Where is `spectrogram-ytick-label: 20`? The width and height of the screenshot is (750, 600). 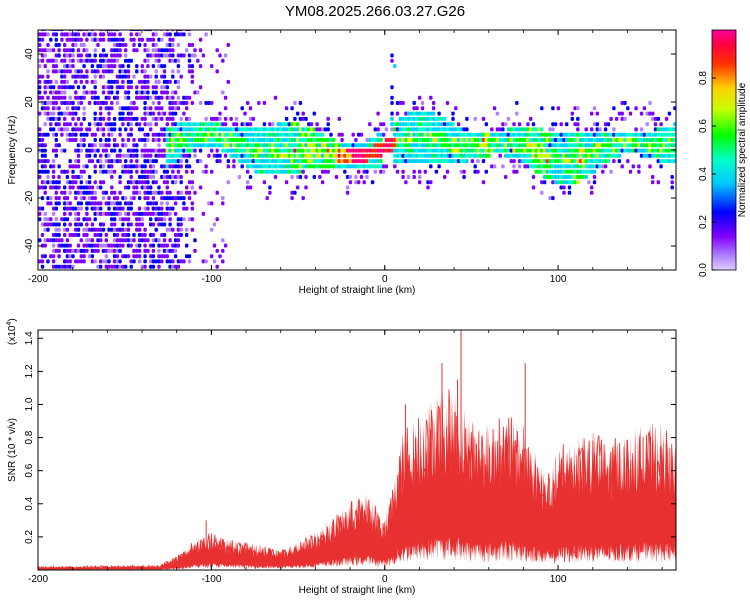
spectrogram-ytick-label: 20 is located at coordinates (29, 102).